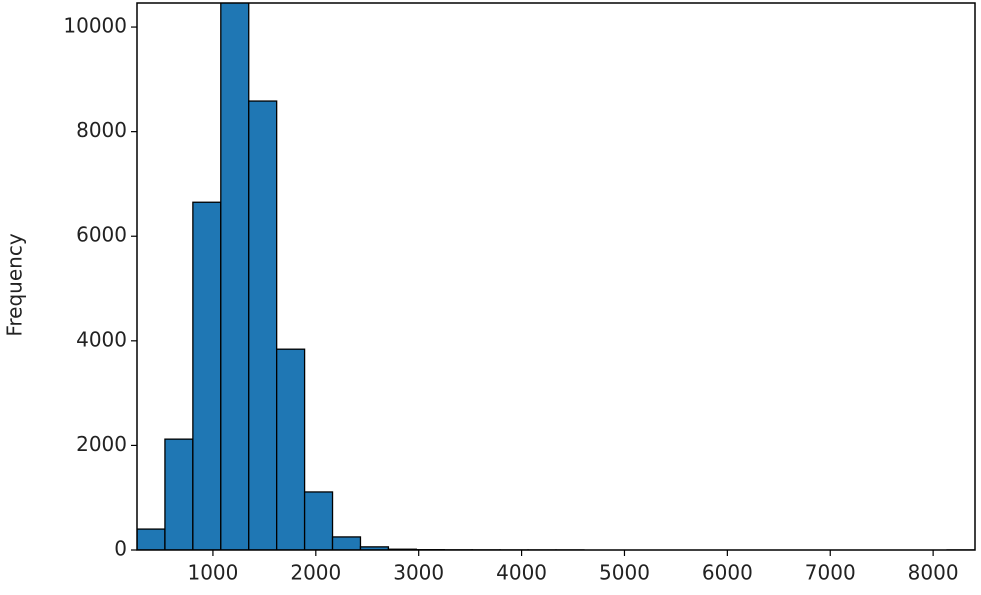 This screenshot has height=595, width=981. I want to click on x-tick-label: 7000, so click(830, 573).